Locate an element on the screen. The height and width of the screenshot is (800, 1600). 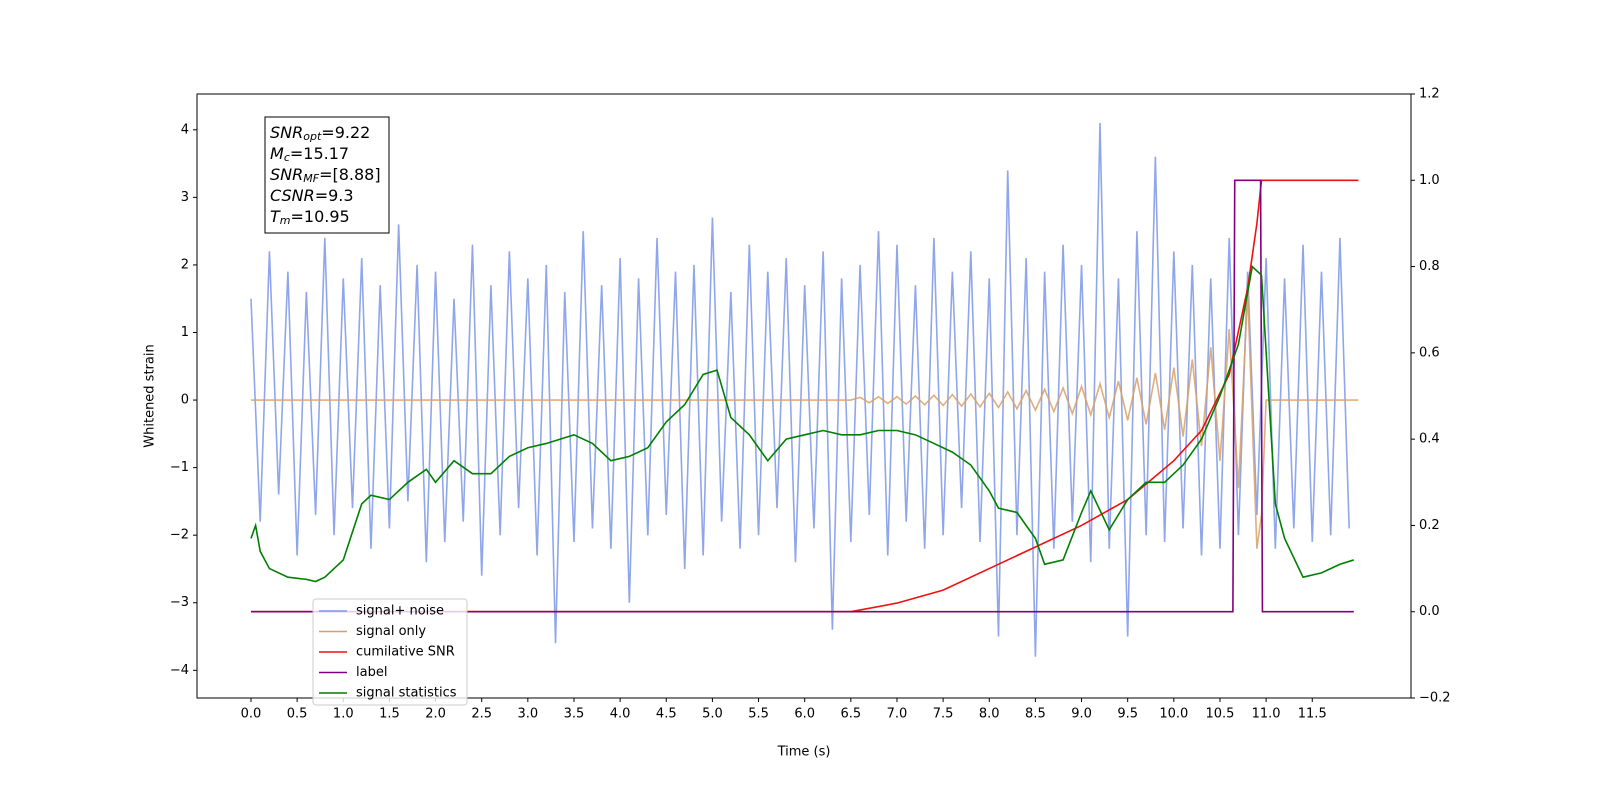
y2-tick-label: 1.0 is located at coordinates (1429, 180).